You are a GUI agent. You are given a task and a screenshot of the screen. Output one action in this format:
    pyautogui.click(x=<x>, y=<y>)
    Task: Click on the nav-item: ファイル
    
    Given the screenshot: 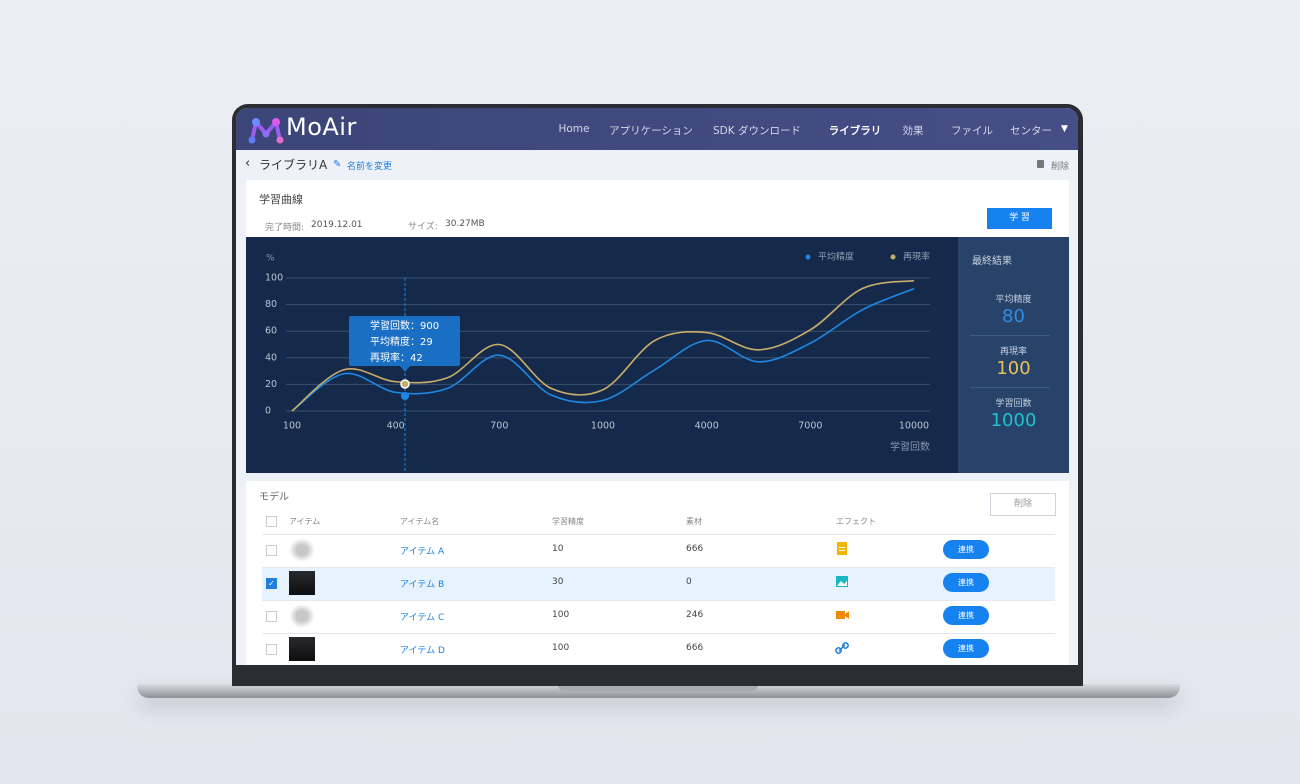 What is the action you would take?
    pyautogui.click(x=972, y=131)
    